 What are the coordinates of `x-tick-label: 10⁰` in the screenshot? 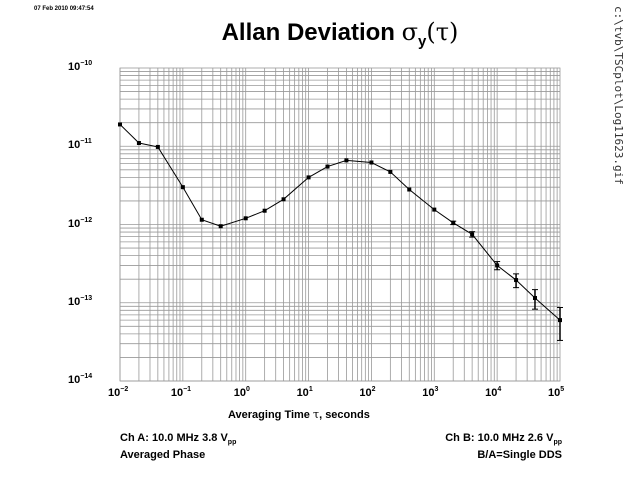 It's located at (241, 392).